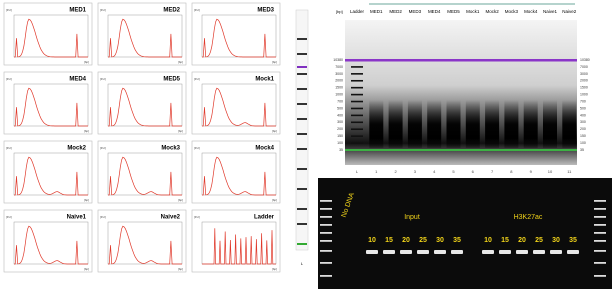  Describe the element at coordinates (583, 122) in the screenshot. I see `size-label-right: 300` at that location.